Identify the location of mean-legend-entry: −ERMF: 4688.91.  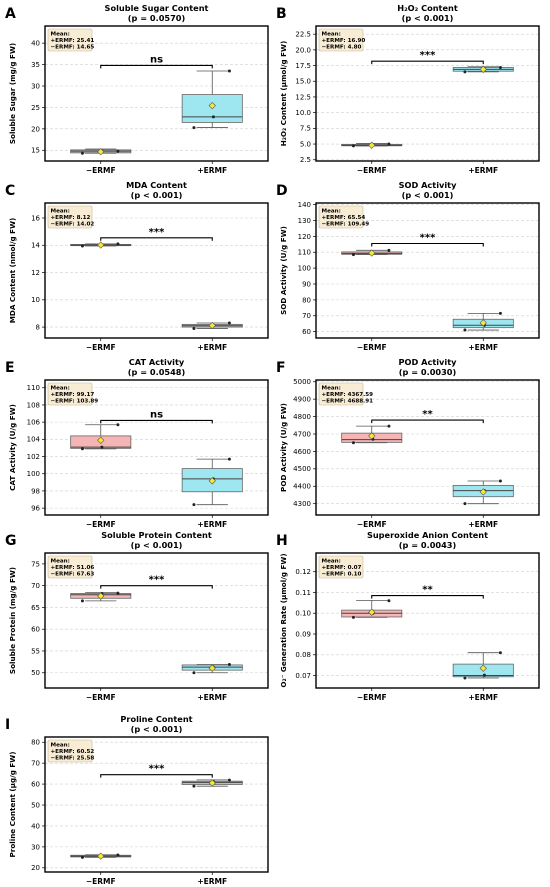
(348, 402).